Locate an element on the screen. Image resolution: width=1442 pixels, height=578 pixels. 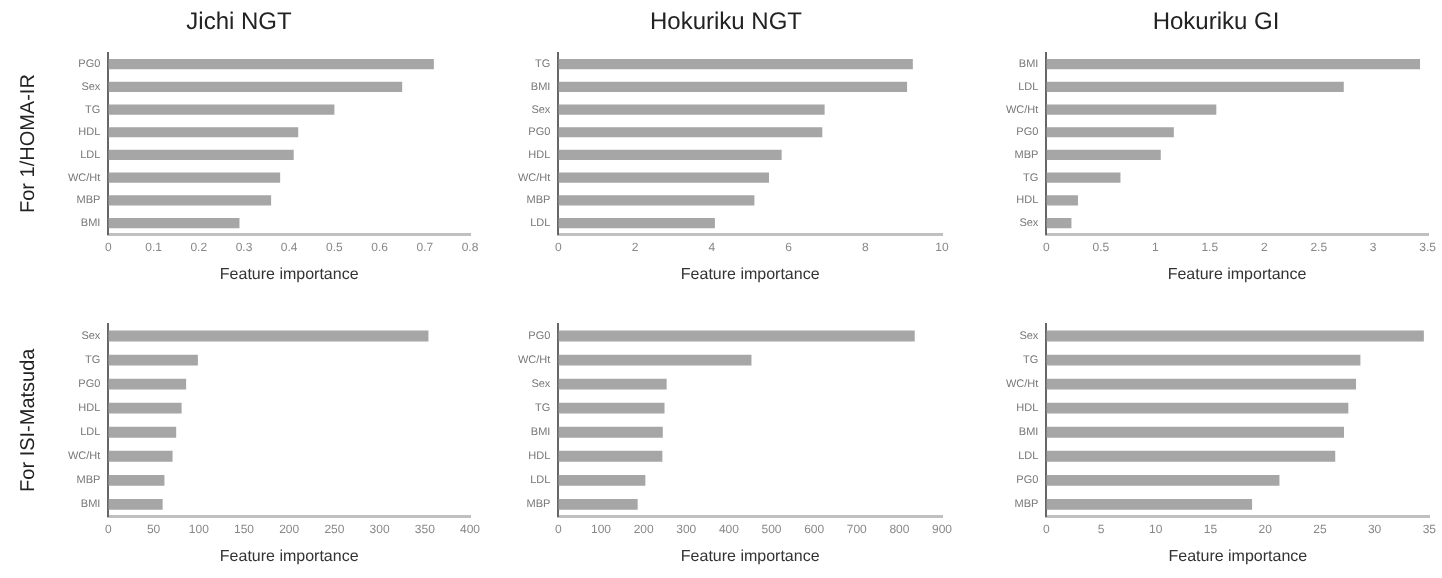
chart-title: Hokuriku GI is located at coordinates (1216, 21).